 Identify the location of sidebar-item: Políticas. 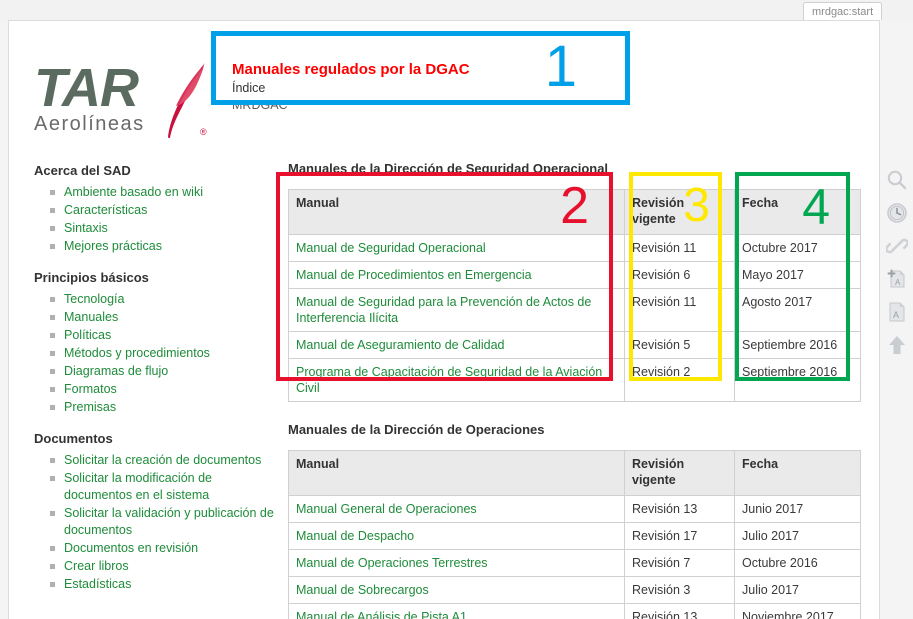
(164, 335).